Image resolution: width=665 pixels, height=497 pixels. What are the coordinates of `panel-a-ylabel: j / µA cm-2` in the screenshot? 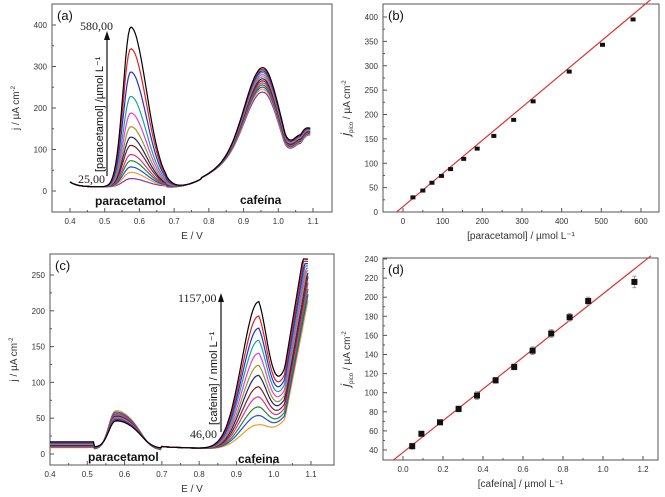 It's located at (16, 108).